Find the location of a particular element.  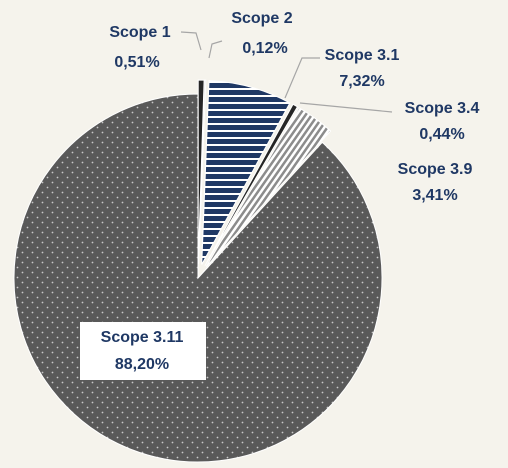

slice-value-label: 0,12% is located at coordinates (264, 48).